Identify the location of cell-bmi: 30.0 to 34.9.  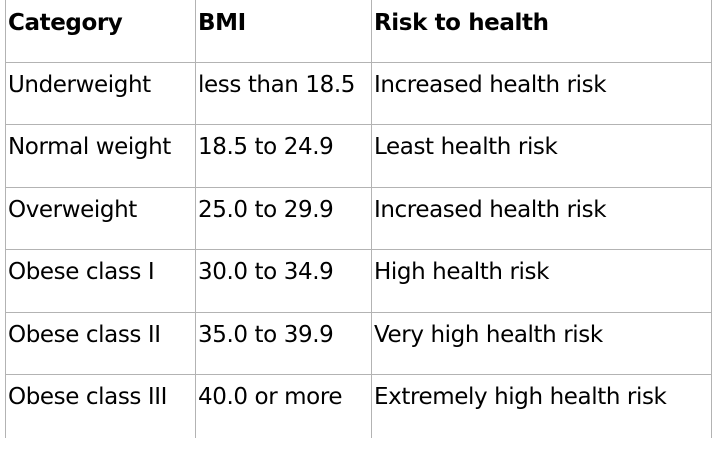
(283, 281).